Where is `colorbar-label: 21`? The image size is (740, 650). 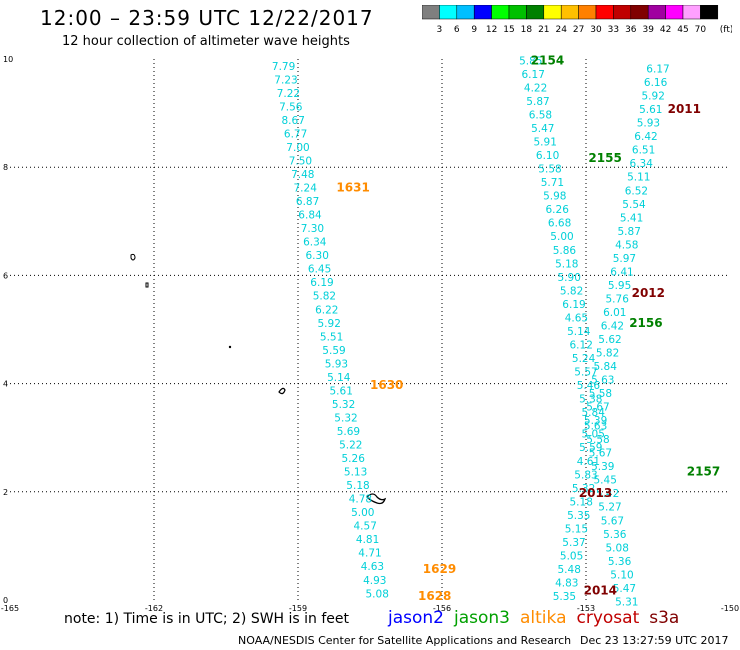
colorbar-label: 21 is located at coordinates (543, 30).